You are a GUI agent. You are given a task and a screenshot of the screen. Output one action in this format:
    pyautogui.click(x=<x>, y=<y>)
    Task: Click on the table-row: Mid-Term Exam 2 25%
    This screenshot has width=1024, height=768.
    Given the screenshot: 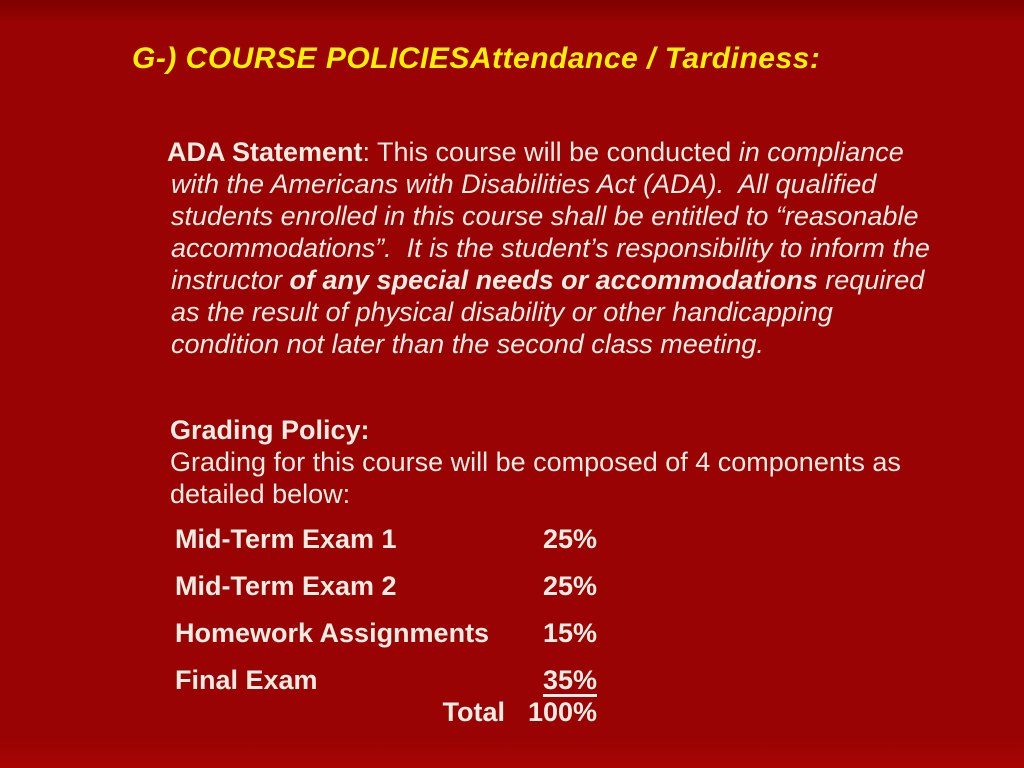 What is the action you would take?
    pyautogui.click(x=386, y=586)
    